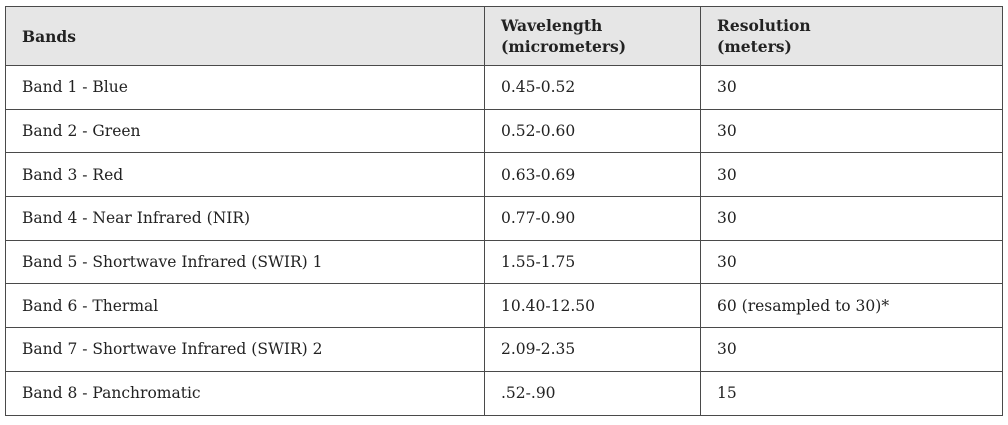 This screenshot has height=425, width=1008. I want to click on cell-wavelength: 0.63-0.69, so click(592, 175).